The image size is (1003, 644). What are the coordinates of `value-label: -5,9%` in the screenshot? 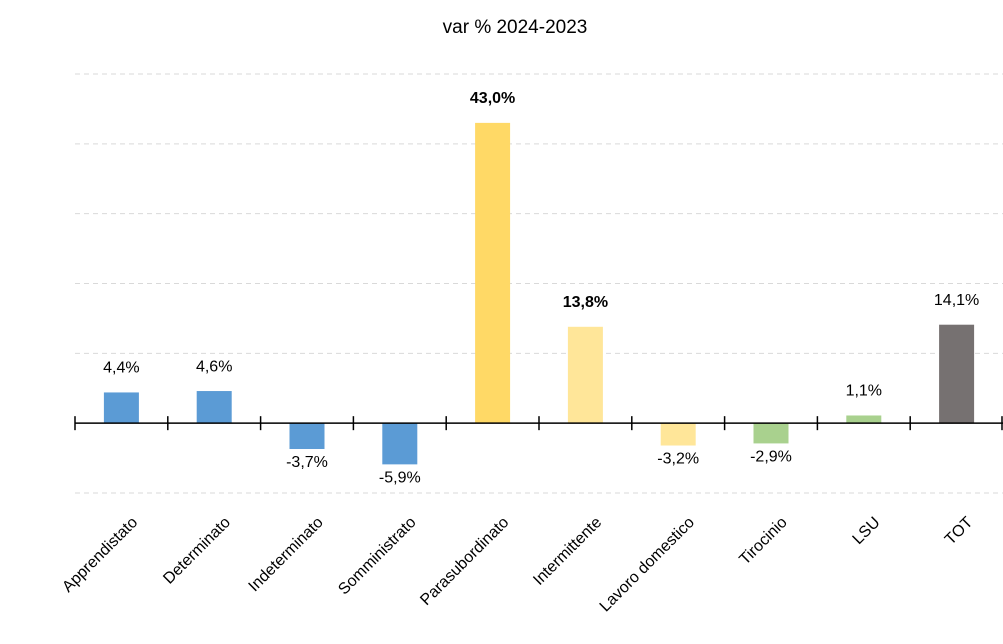 It's located at (400, 478).